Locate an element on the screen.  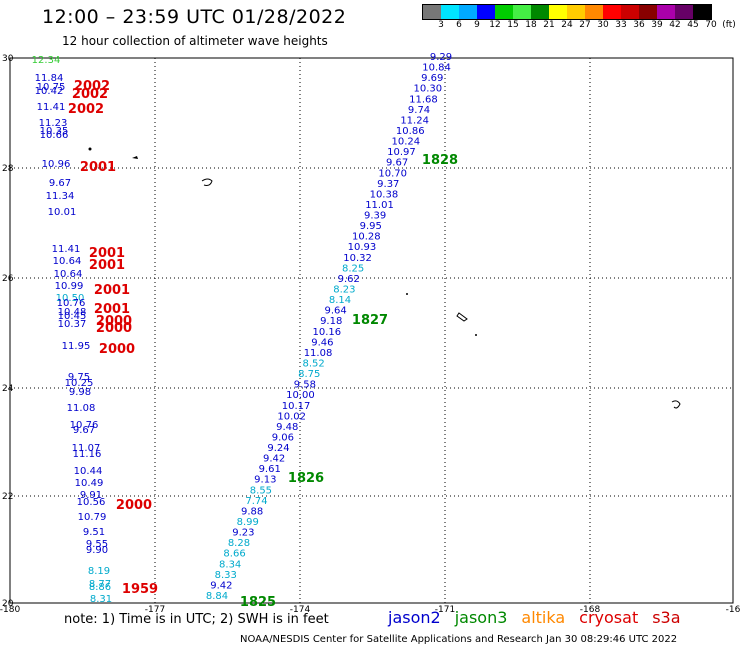
wave-height-value: 10.79 is located at coordinates (92, 517).